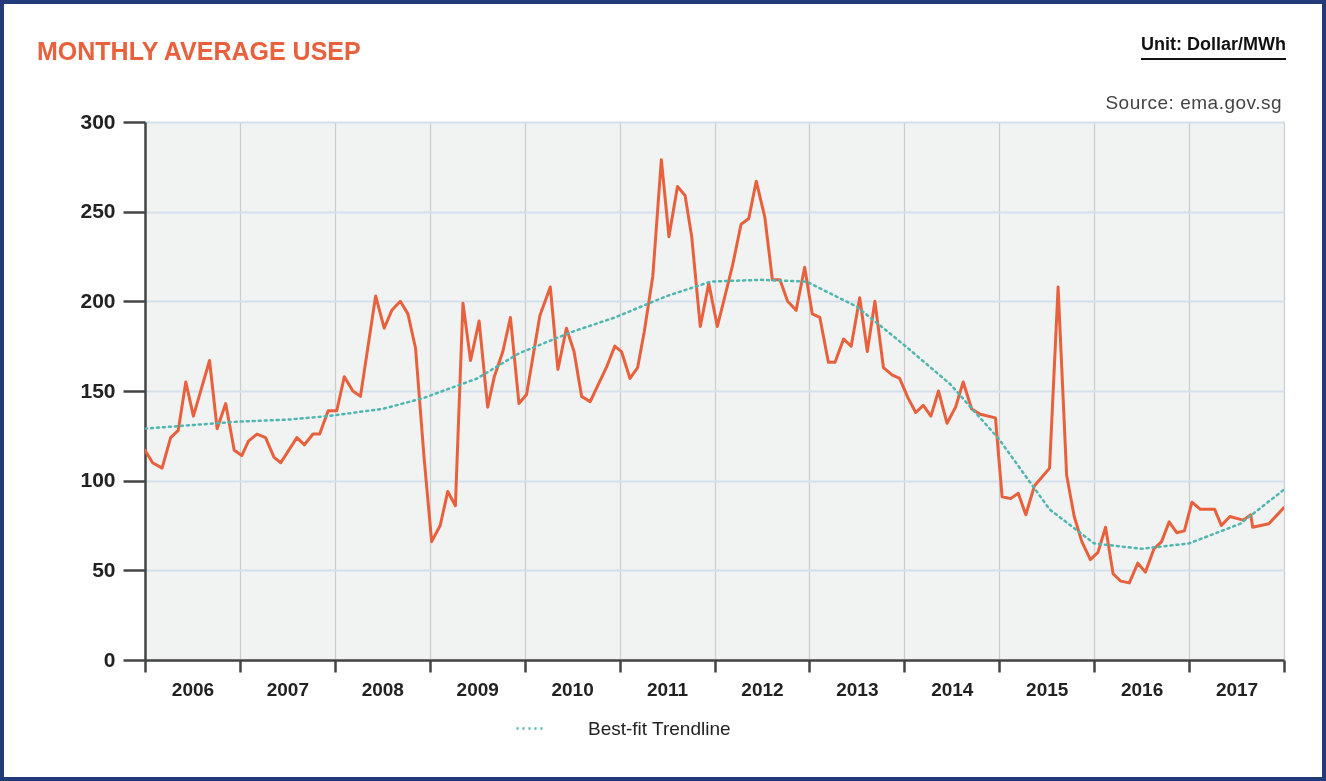 The height and width of the screenshot is (781, 1326). What do you see at coordinates (659, 728) in the screenshot?
I see `legend-label: Best-fit Trendline` at bounding box center [659, 728].